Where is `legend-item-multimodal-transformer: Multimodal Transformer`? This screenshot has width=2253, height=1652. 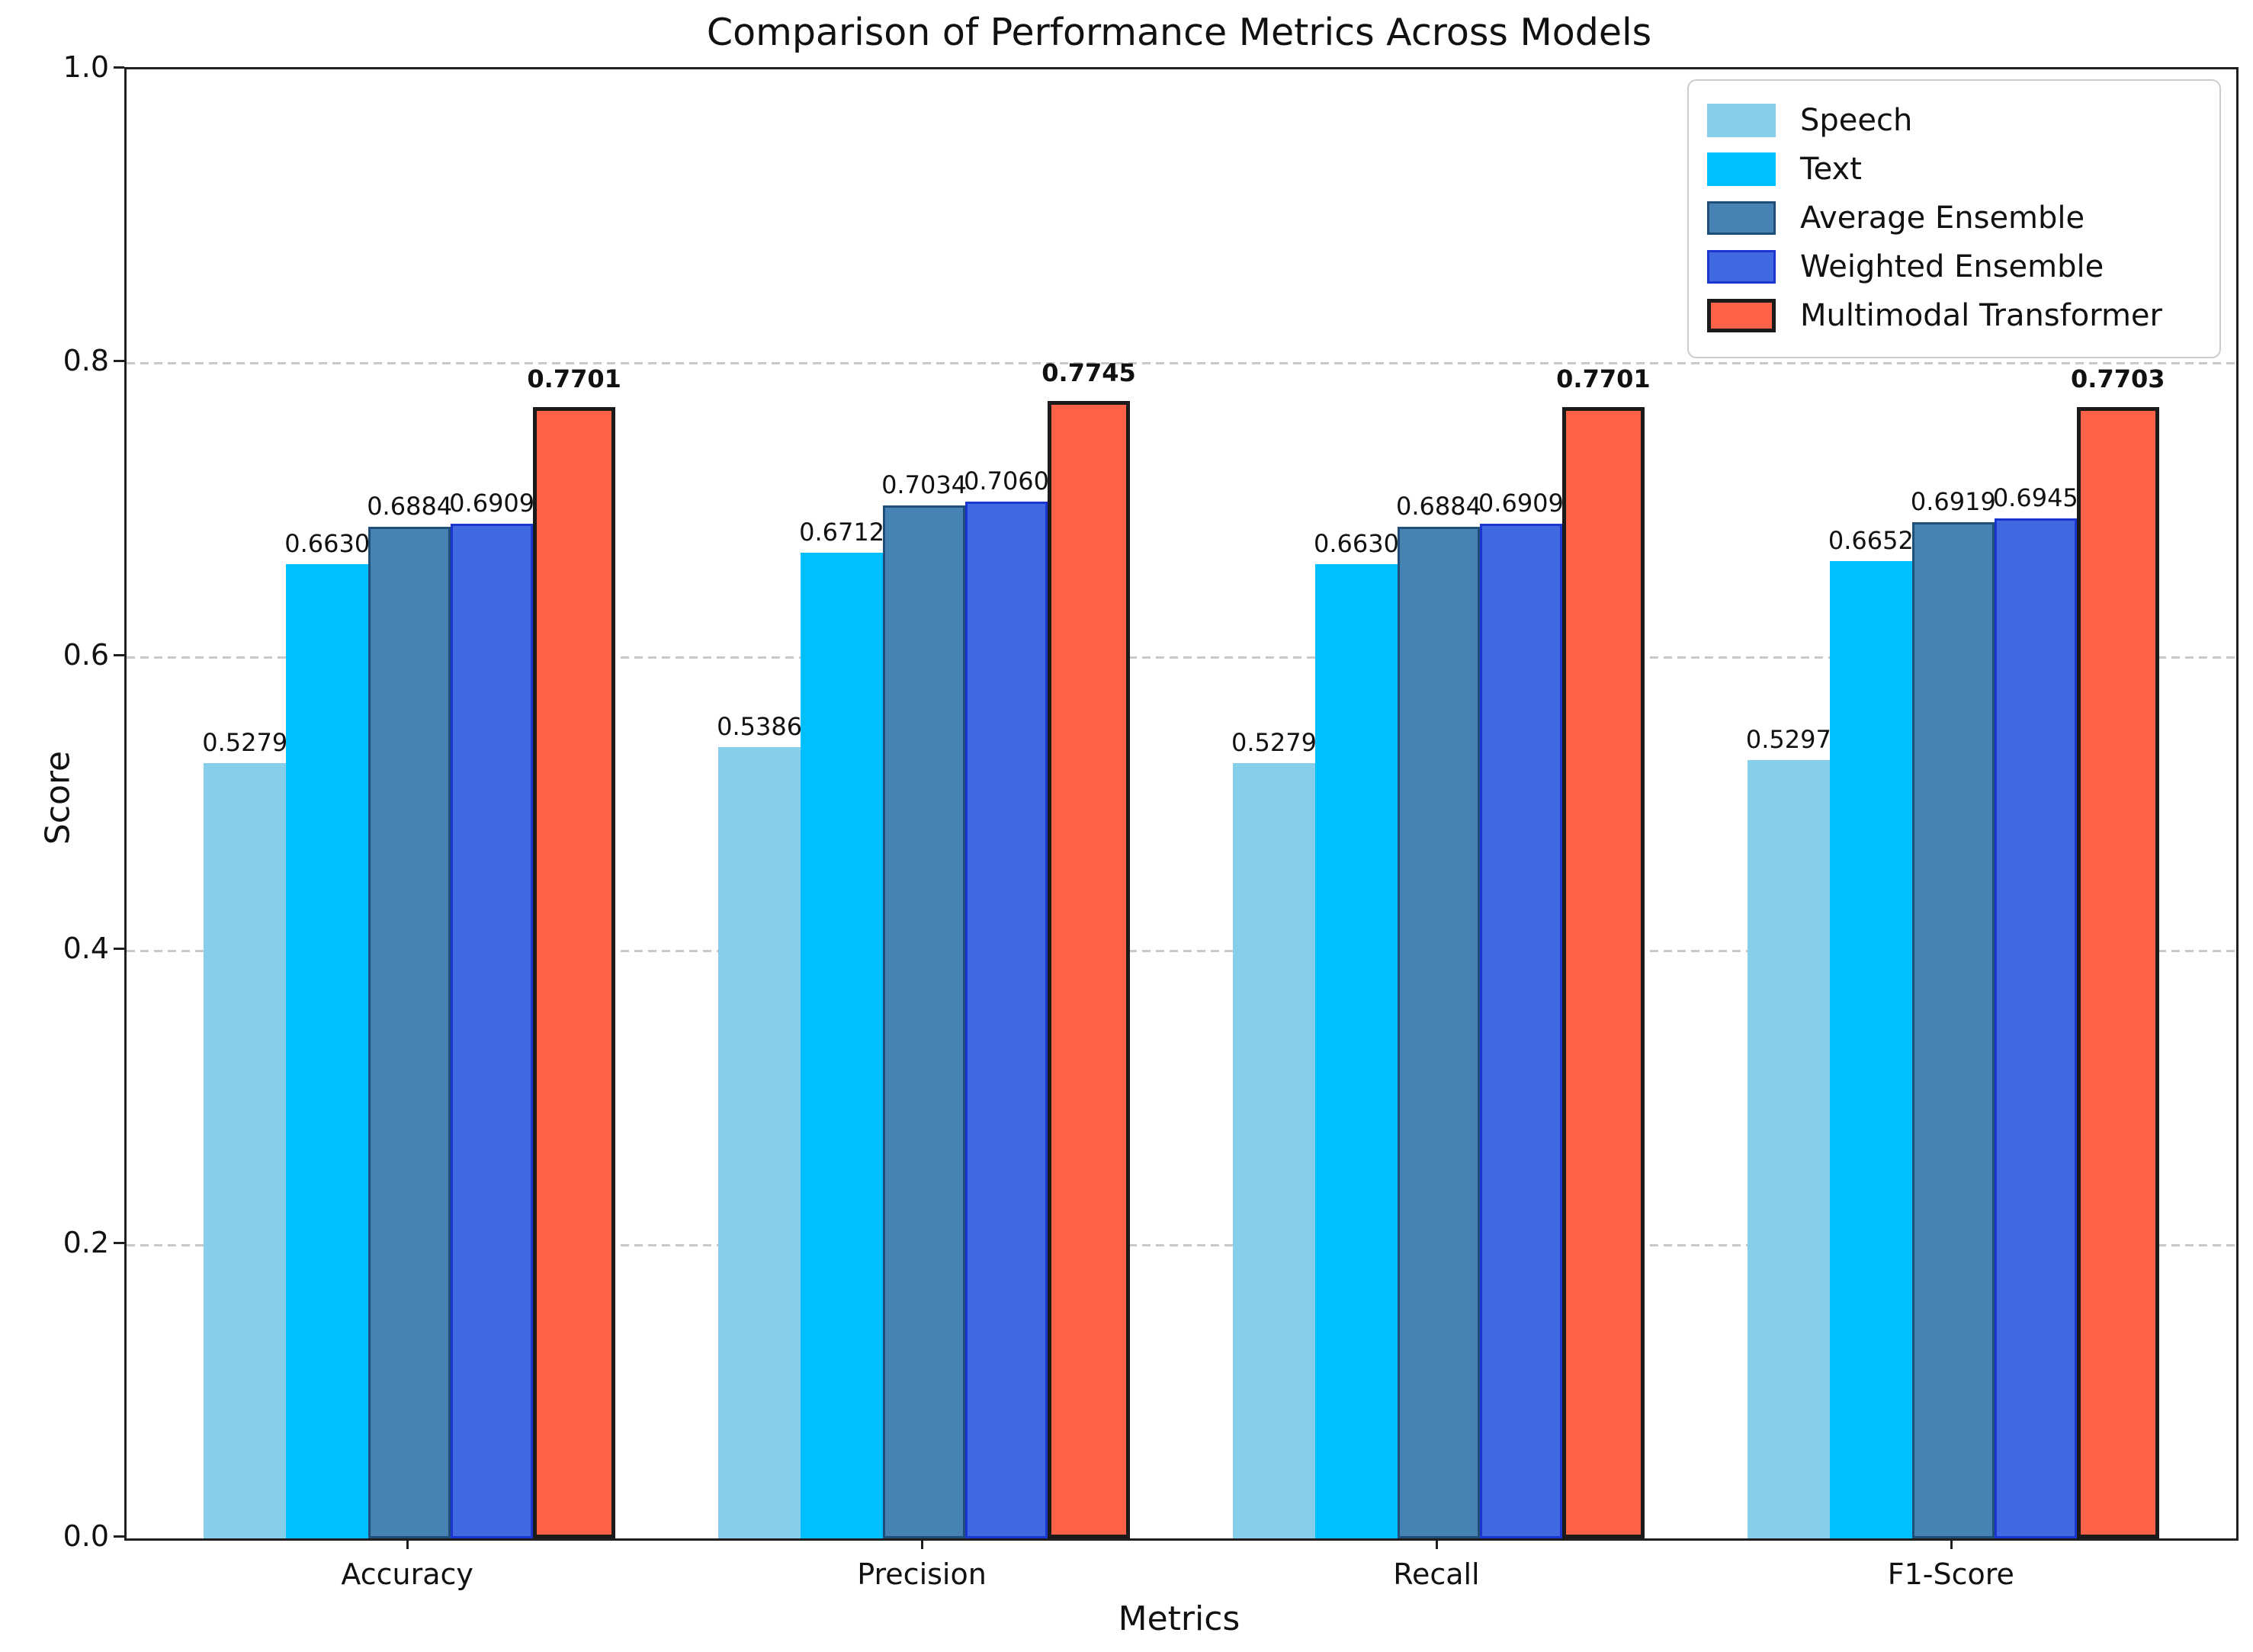 legend-item-multimodal-transformer: Multimodal Transformer is located at coordinates (1954, 315).